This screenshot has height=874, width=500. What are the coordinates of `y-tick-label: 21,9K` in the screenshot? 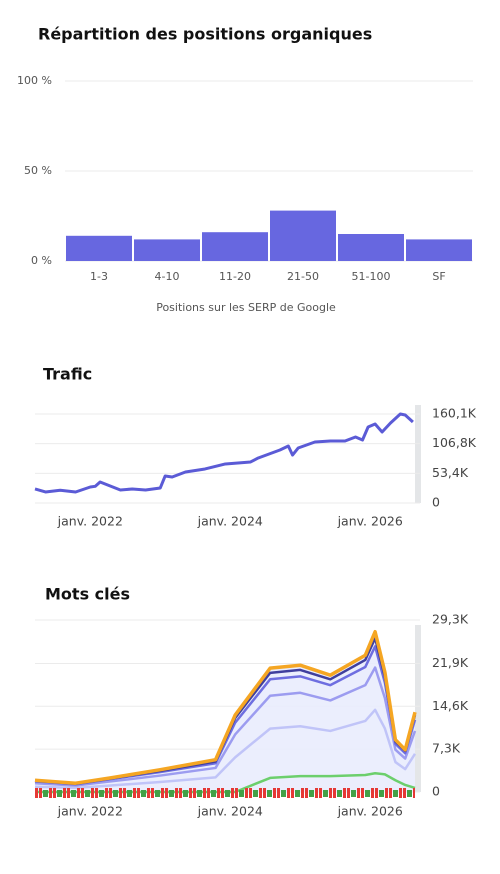 It's located at (450, 662).